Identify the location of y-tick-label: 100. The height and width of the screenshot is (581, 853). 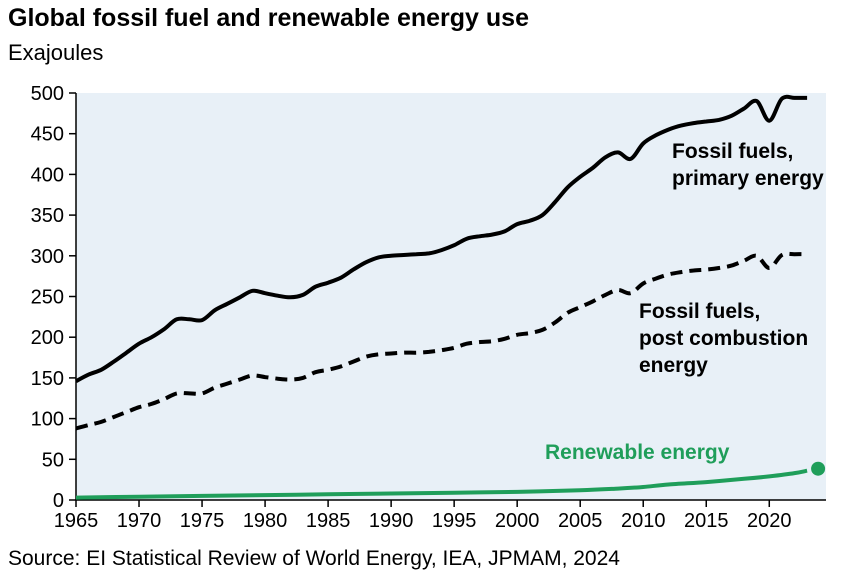
(47, 420).